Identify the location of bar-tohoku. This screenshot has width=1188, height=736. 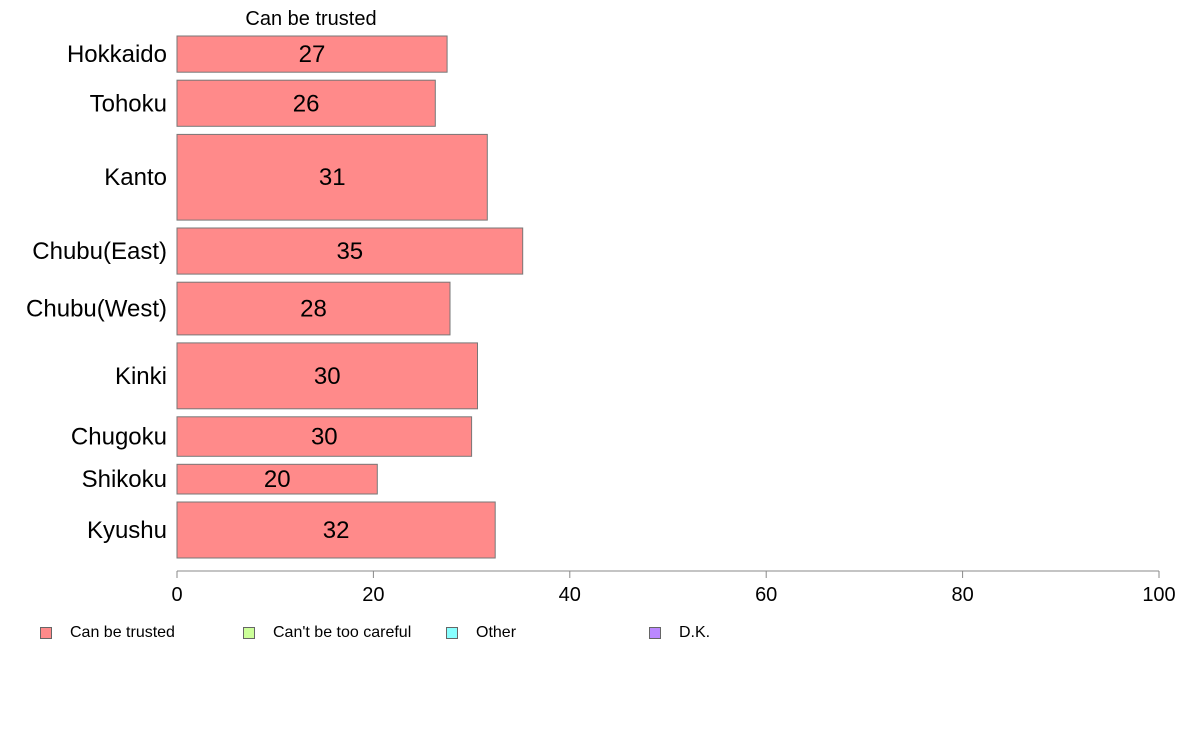
(306, 103).